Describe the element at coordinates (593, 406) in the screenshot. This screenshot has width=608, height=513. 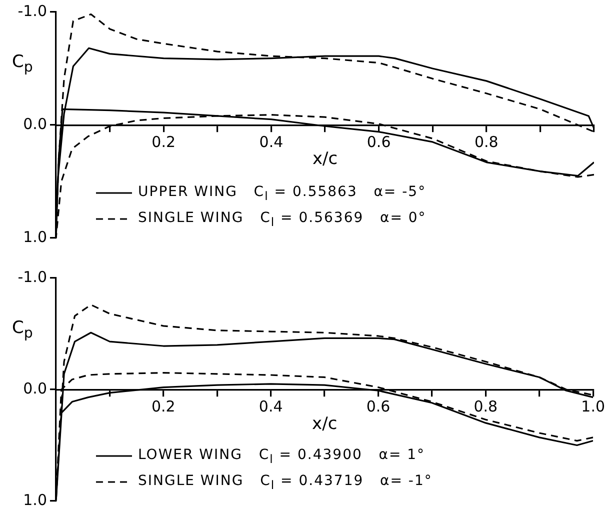
I see `x-tick-label: 1.0` at that location.